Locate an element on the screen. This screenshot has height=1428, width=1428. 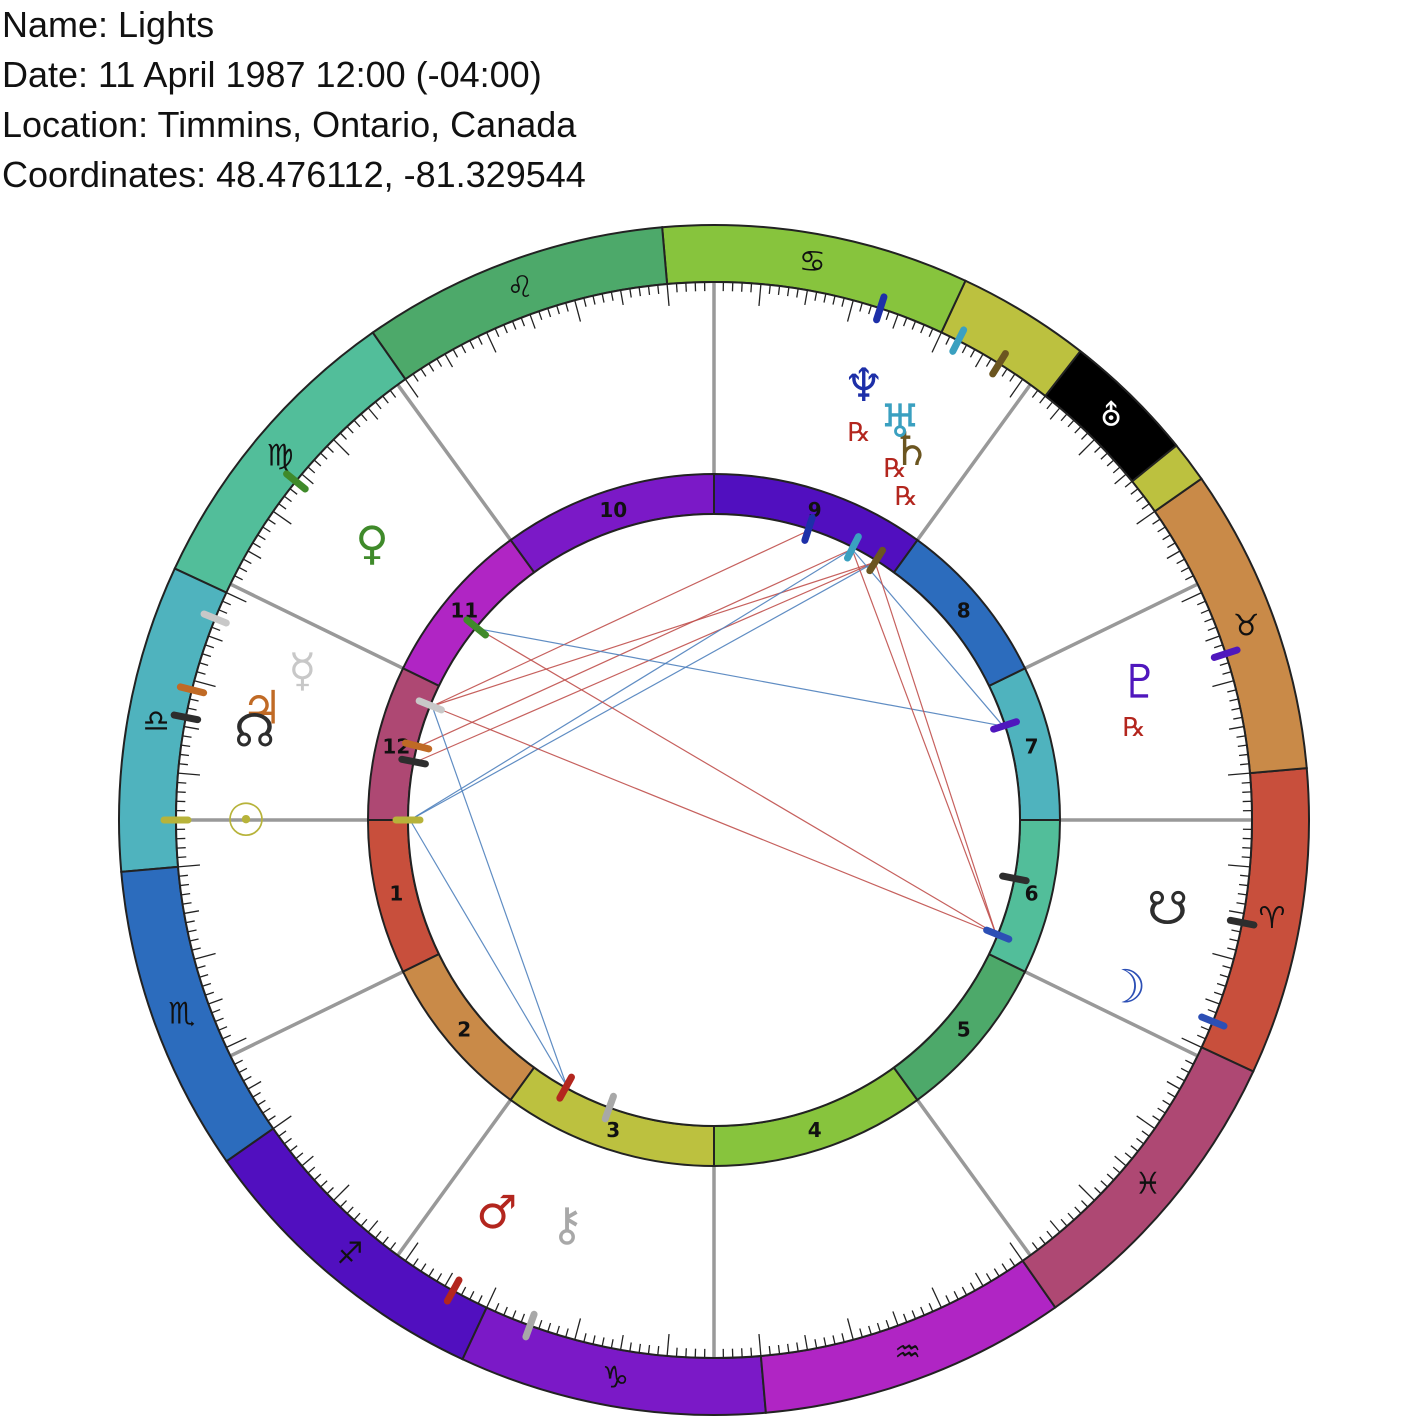
leo-icon: ♌ is located at coordinates (520, 287).